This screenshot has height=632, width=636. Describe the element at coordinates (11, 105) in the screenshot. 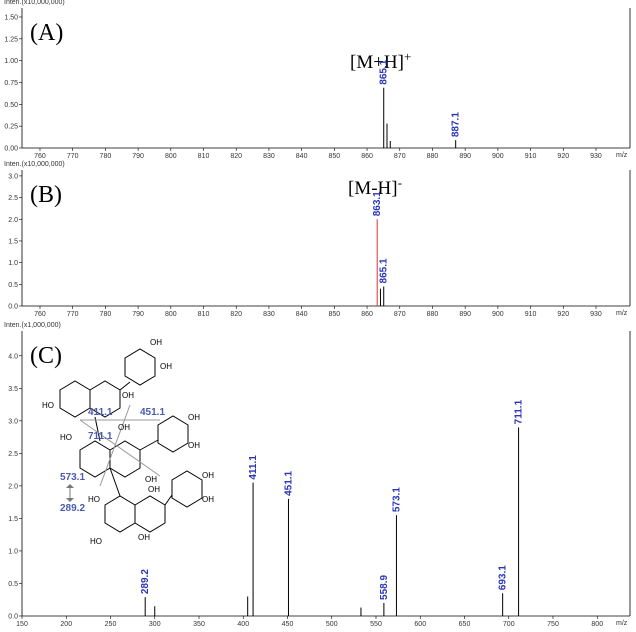

I see `y-tick-label: 0.50` at that location.